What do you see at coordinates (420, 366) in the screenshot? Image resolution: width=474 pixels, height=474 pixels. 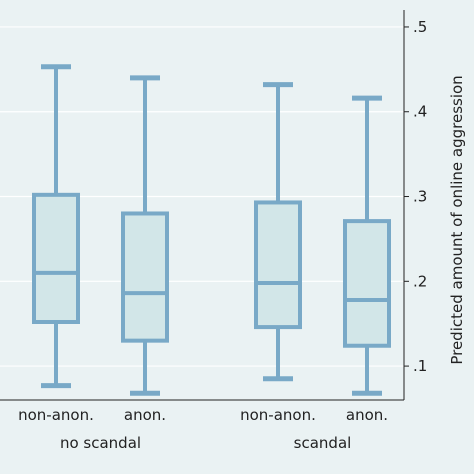 I see `y-tick-label: .1` at bounding box center [420, 366].